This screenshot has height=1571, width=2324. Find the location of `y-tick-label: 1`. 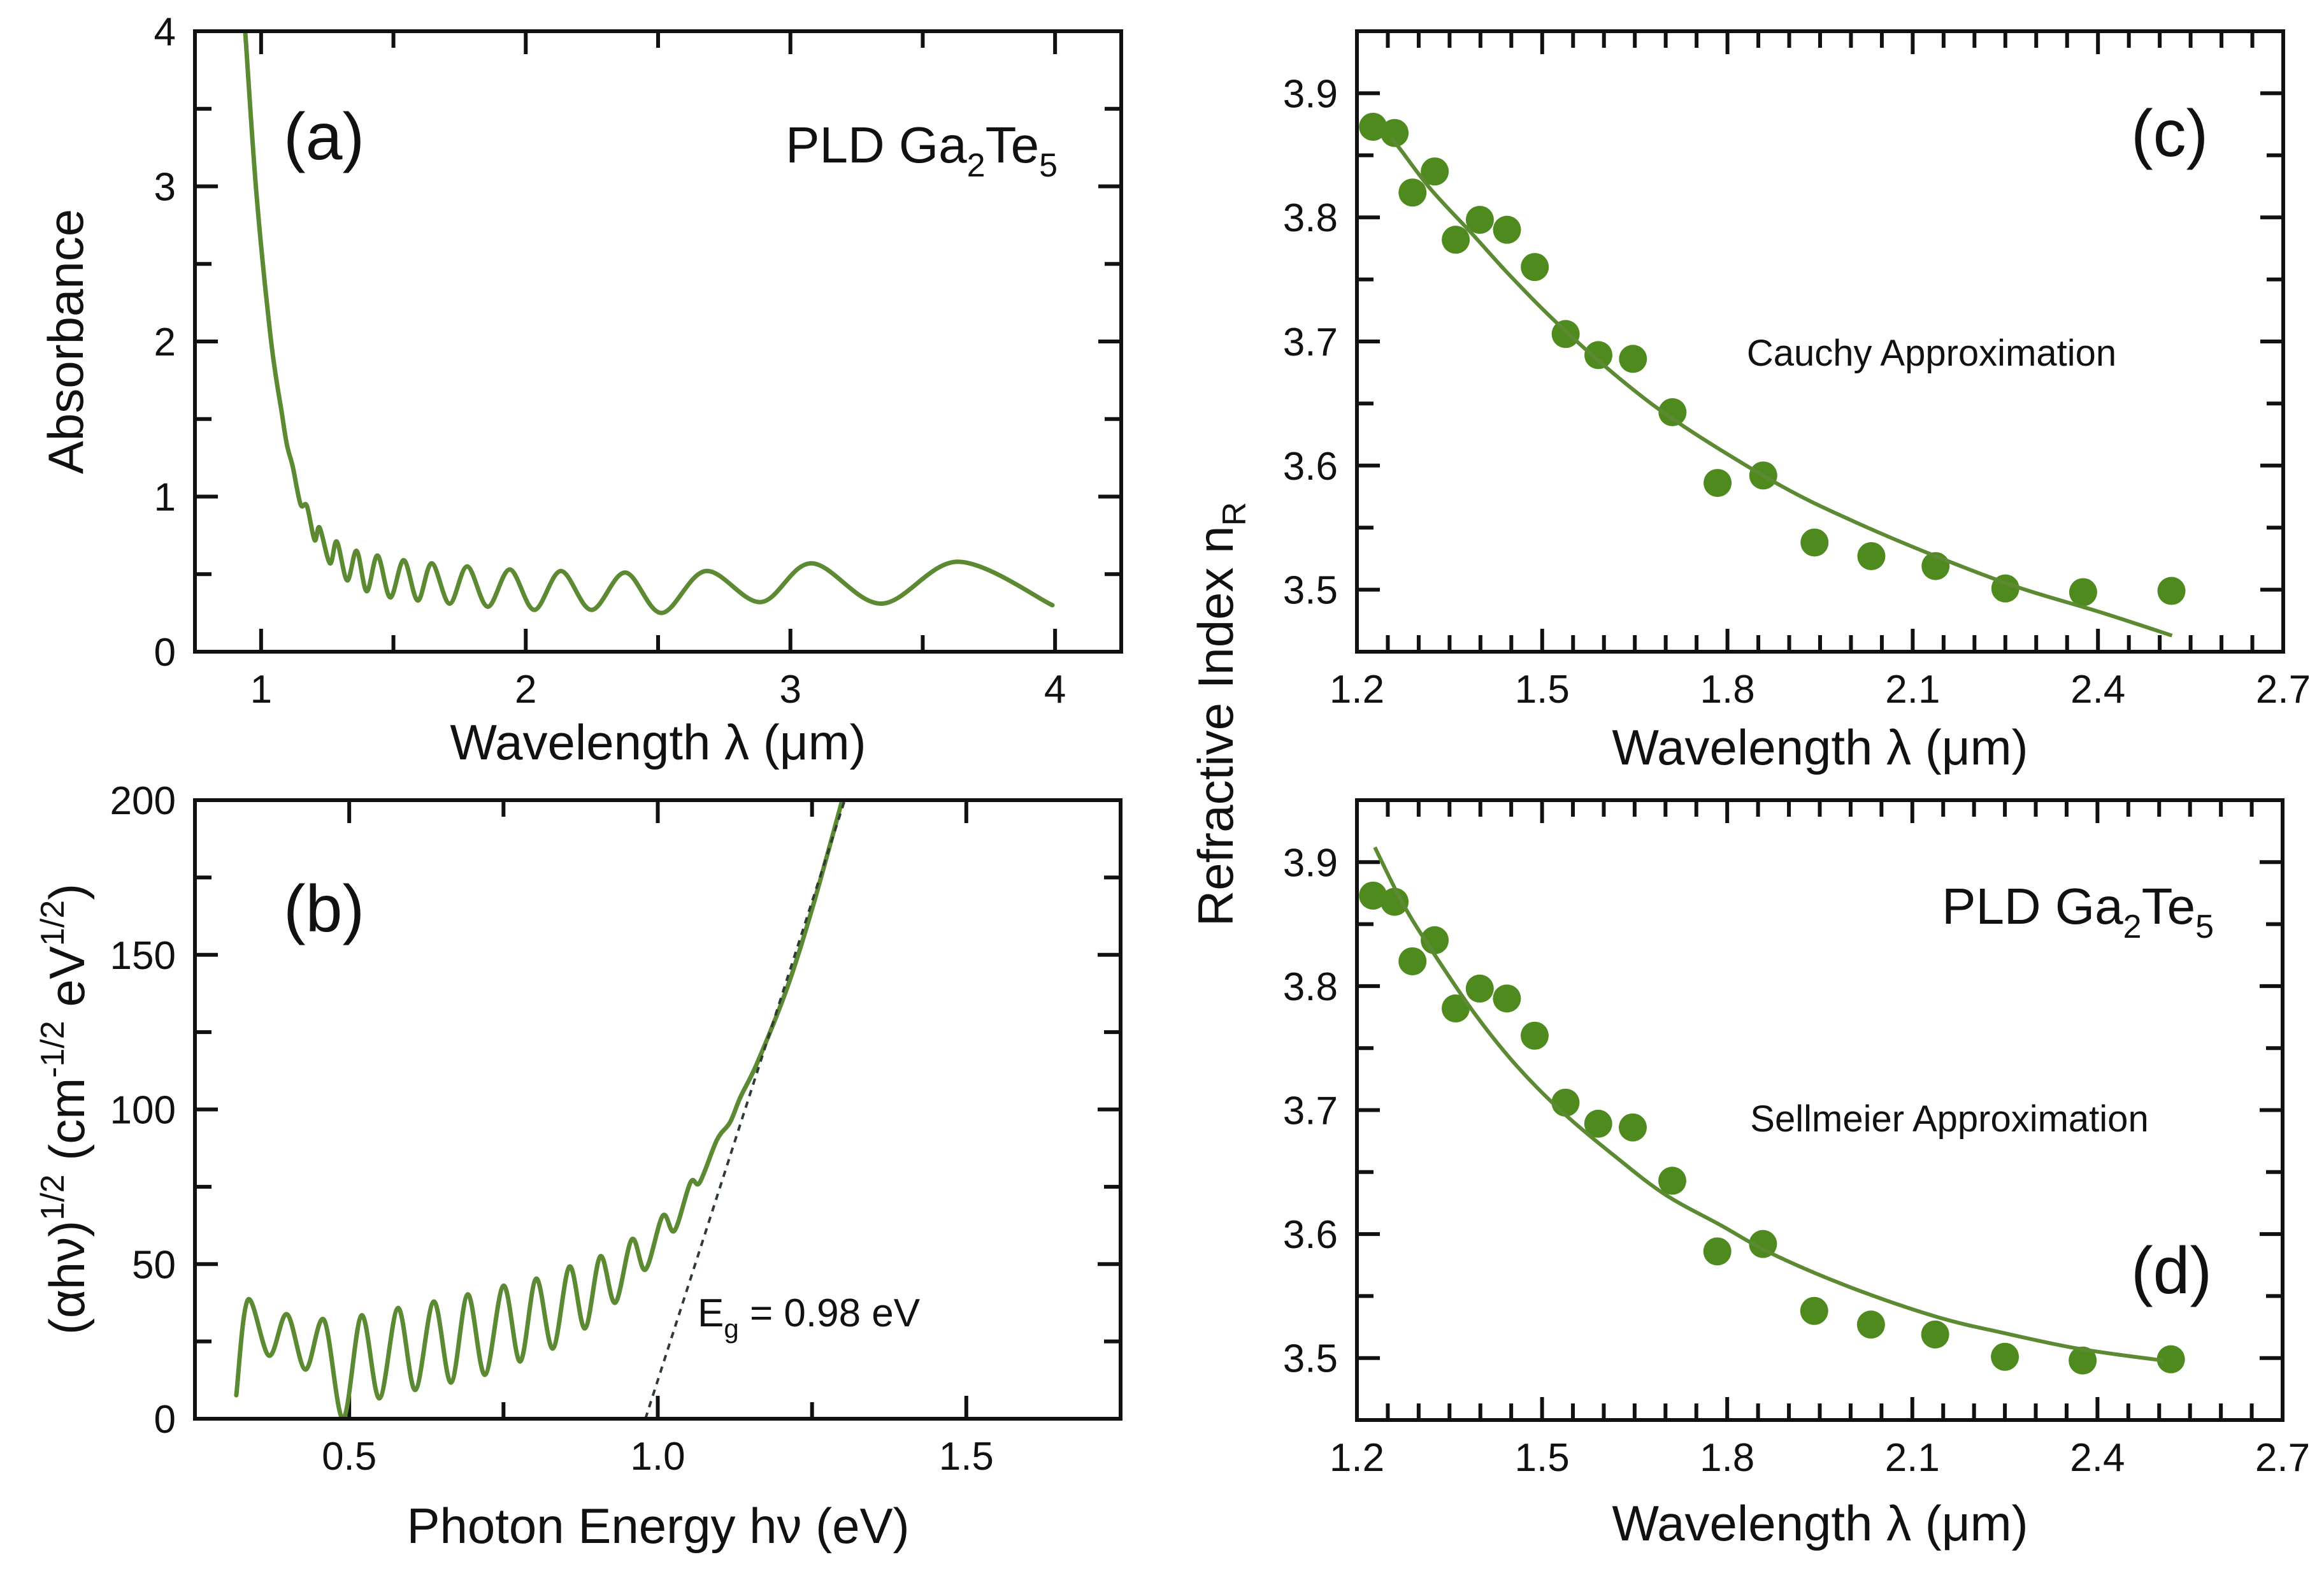

y-tick-label: 1 is located at coordinates (165, 498).